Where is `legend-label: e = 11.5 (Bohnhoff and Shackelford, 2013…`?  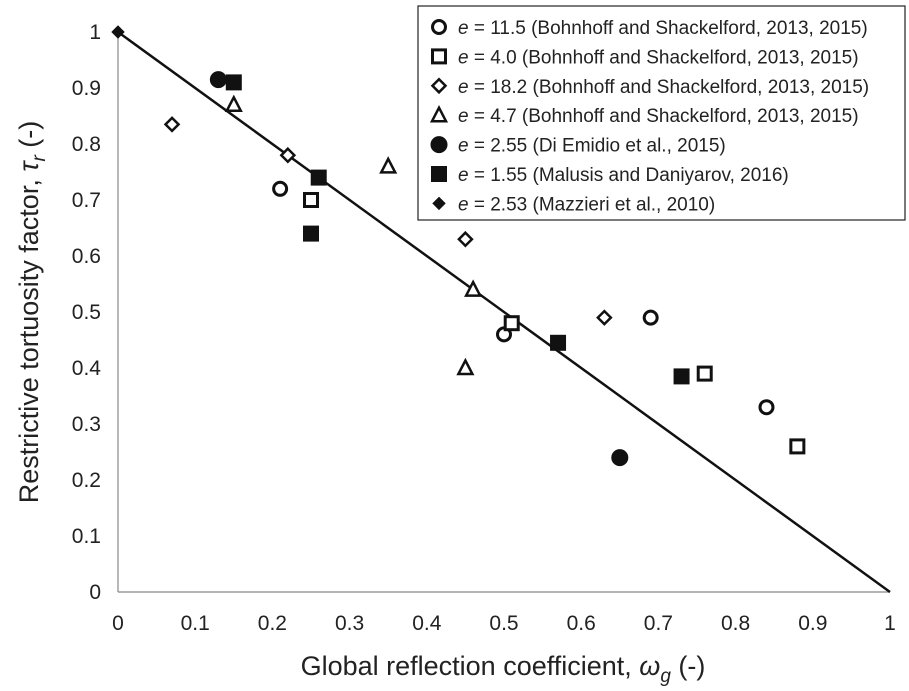 legend-label: e = 11.5 (Bohnhoff and Shackelford, 2013… is located at coordinates (663, 28).